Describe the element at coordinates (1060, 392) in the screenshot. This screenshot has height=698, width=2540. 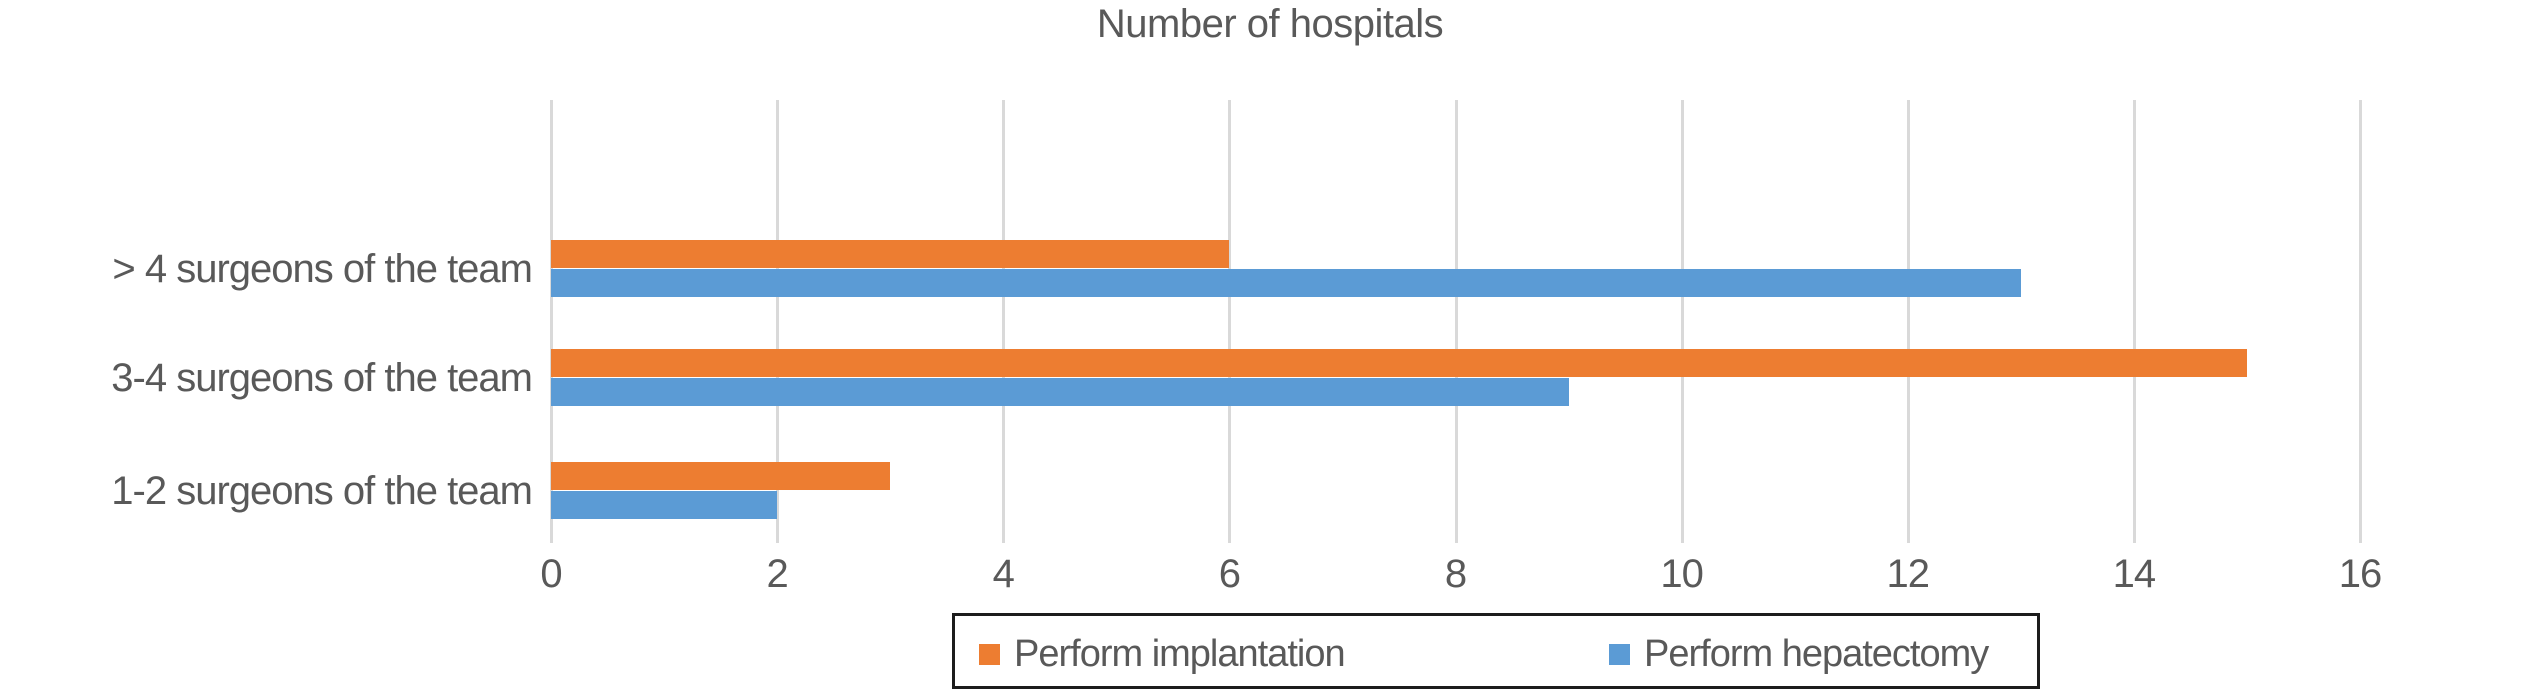
I see `bar-hepatectomy-row2` at that location.